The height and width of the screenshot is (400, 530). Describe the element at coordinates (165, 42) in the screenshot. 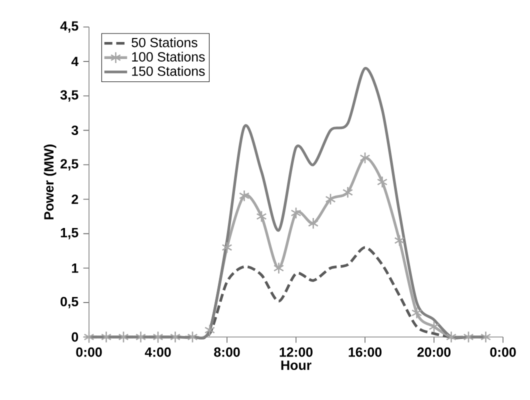

I see `legend-label: 50 Stations` at that location.